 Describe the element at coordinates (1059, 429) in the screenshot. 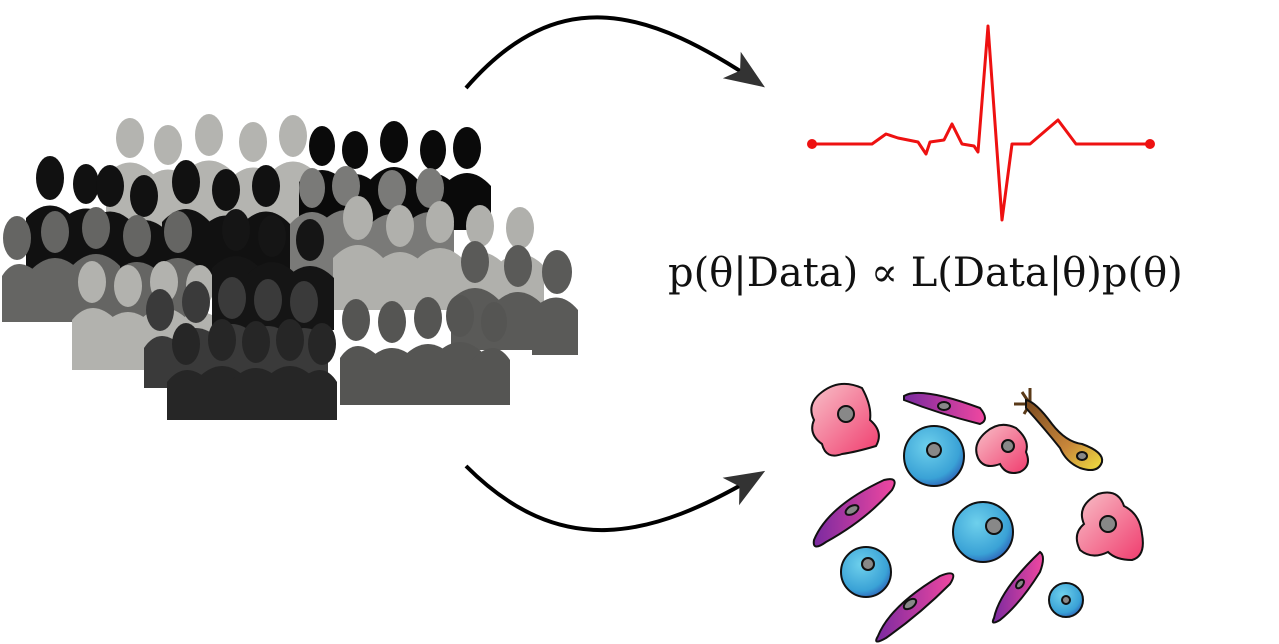

I see `neuron-cell` at that location.